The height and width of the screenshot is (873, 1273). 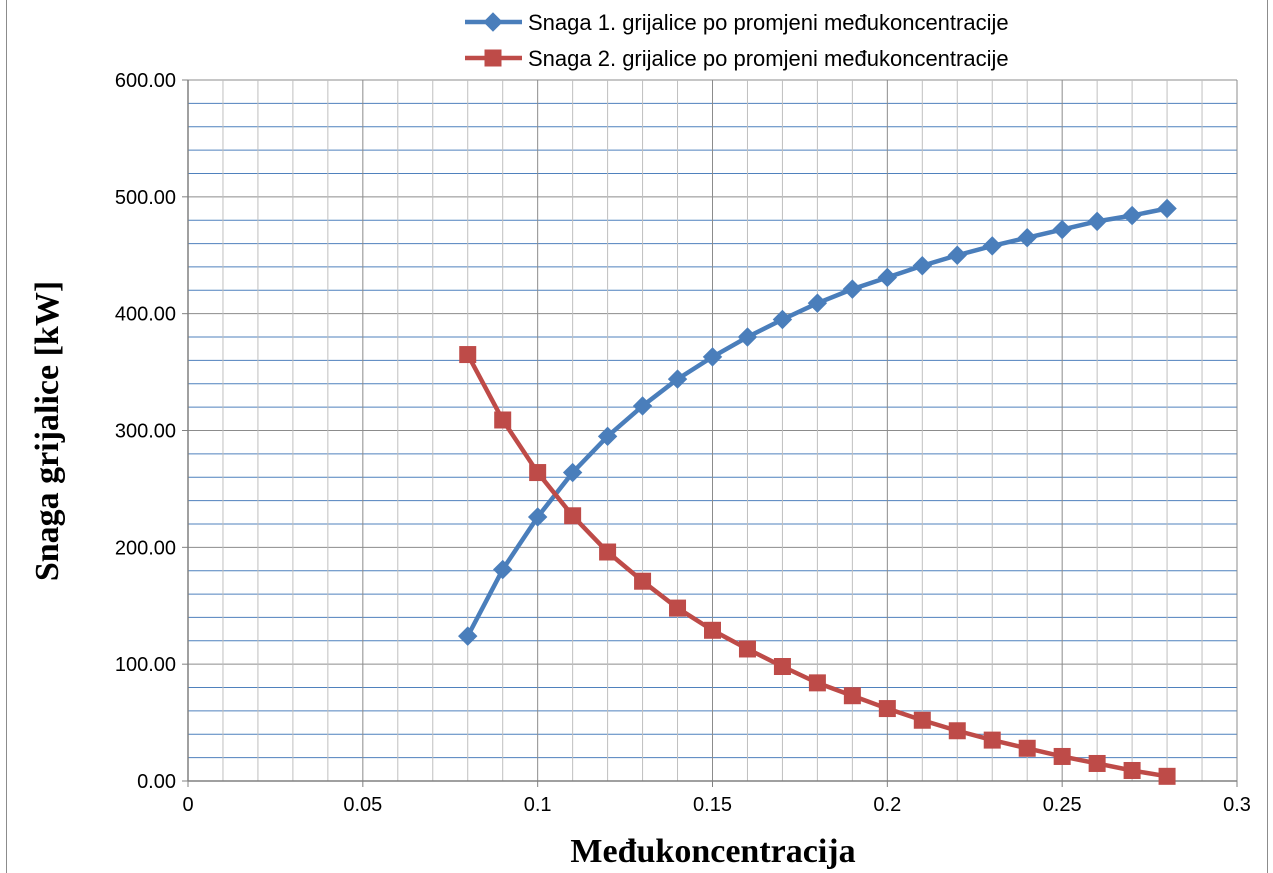 I want to click on x-tick-label: 0.25, so click(x=1062, y=805).